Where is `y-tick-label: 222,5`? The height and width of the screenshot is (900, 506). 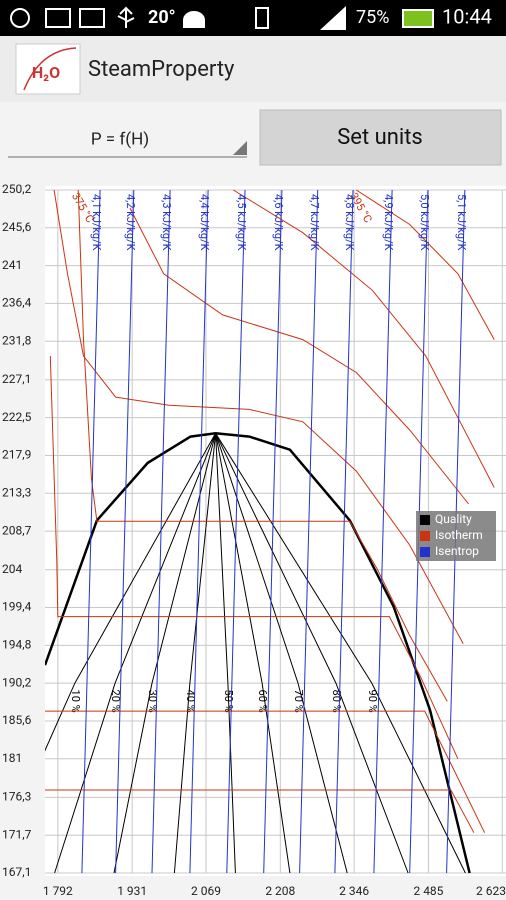
y-tick-label: 222,5 is located at coordinates (17, 417).